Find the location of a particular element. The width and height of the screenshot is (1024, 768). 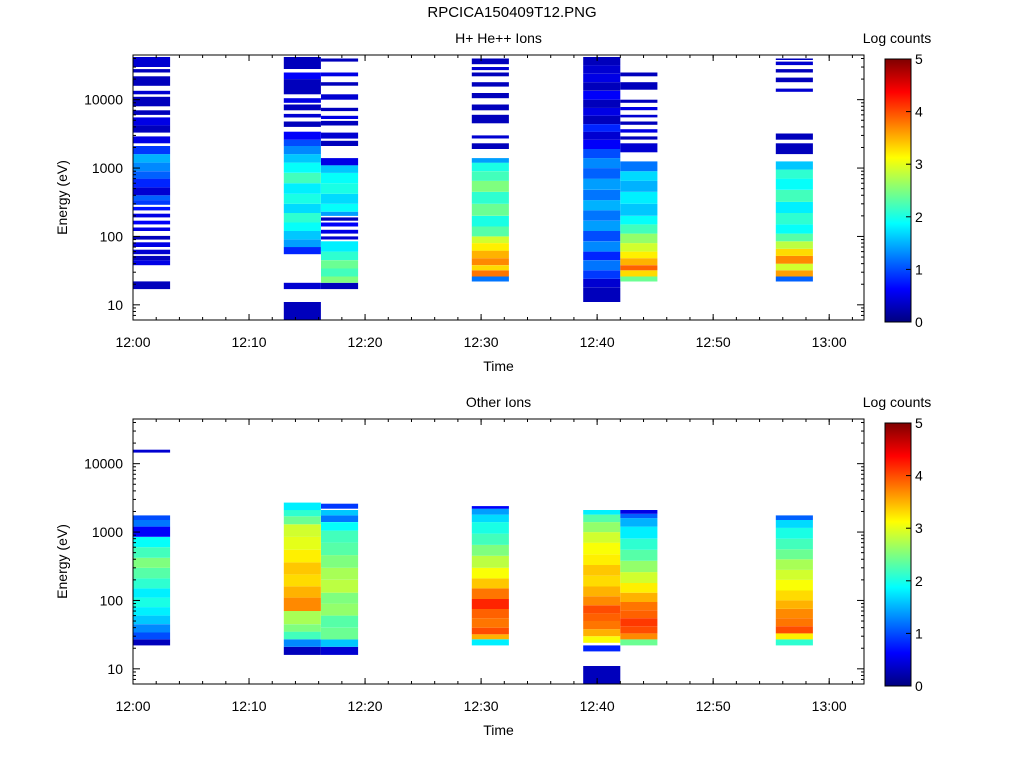

x-tick-label: 12:00 is located at coordinates (132, 706).